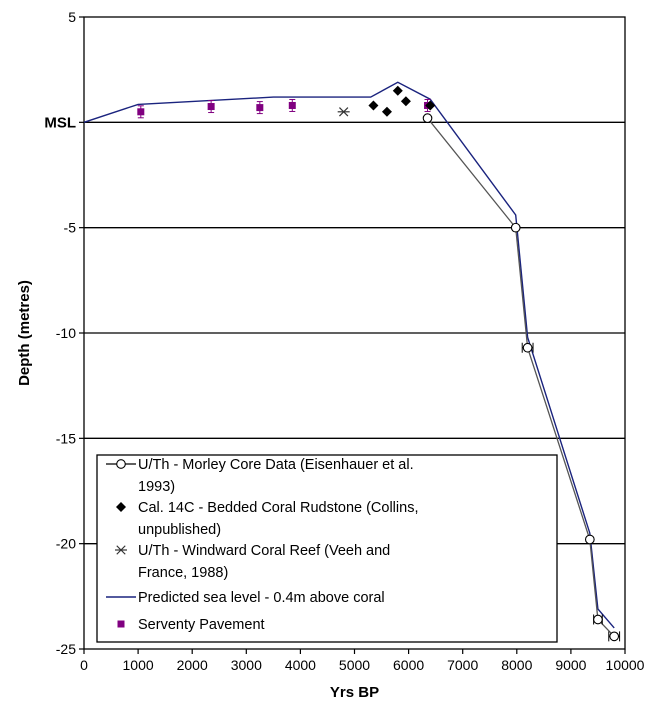 This screenshot has height=704, width=652. Describe the element at coordinates (121, 464) in the screenshot. I see `legend-morley-marker` at that location.